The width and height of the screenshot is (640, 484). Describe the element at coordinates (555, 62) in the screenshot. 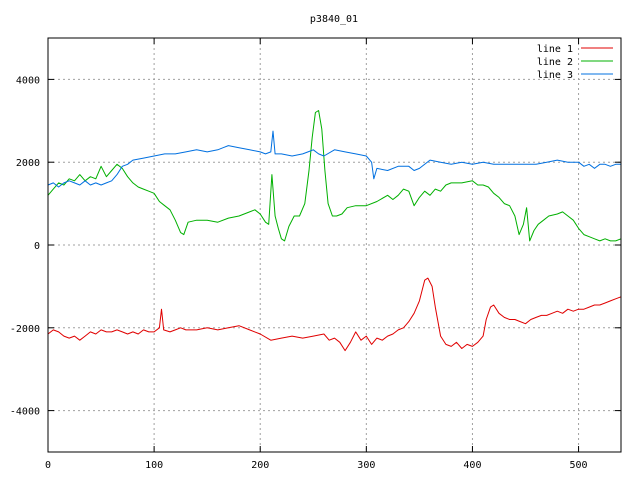

I see `legend-label-2: line 2` at that location.